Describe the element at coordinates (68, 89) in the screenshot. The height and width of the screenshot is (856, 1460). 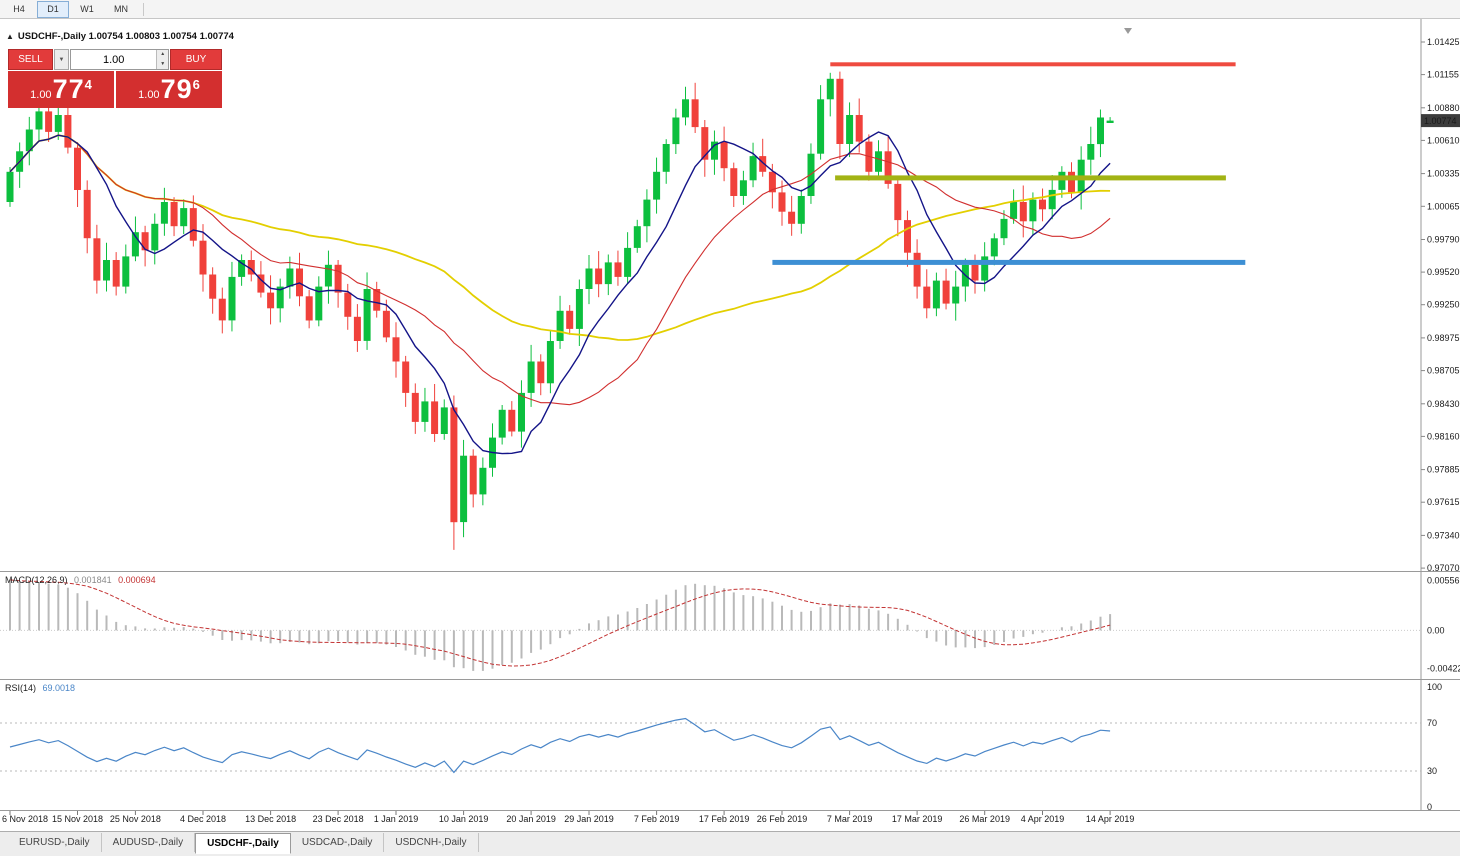
I see `sell-price-big: 77` at that location.